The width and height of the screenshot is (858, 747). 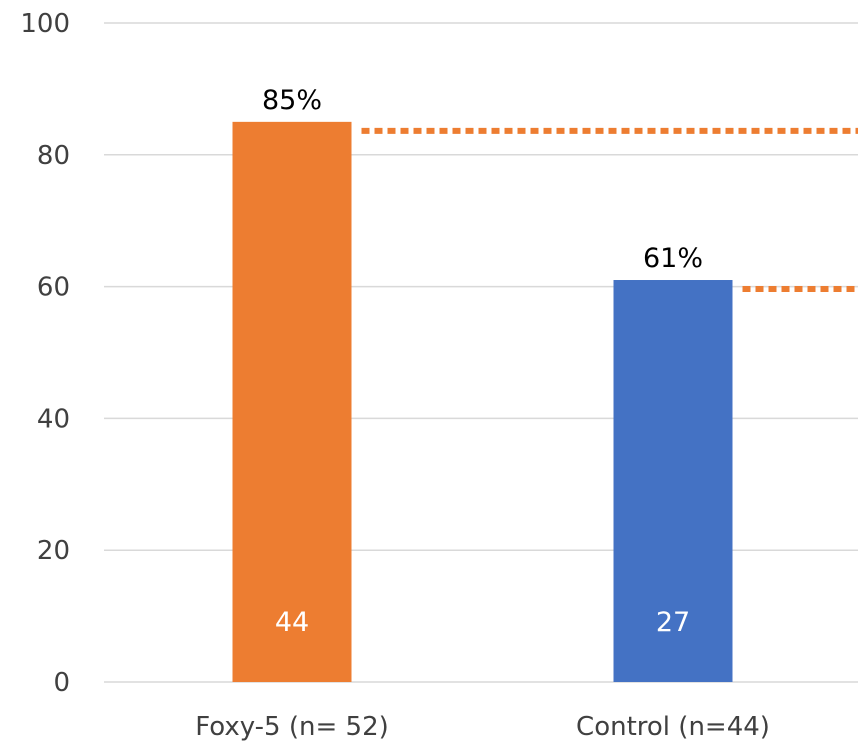 I want to click on y-tick-label: 60, so click(x=53, y=288).